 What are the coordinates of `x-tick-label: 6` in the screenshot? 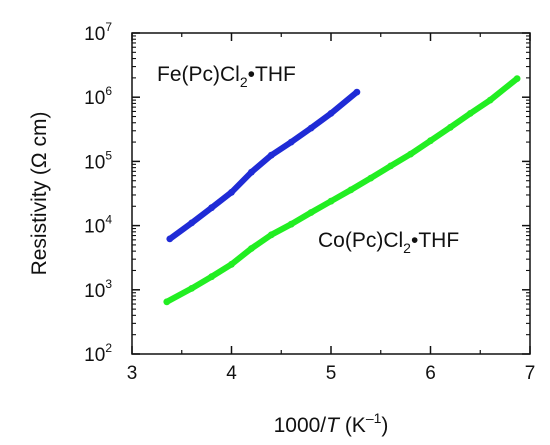 It's located at (430, 373).